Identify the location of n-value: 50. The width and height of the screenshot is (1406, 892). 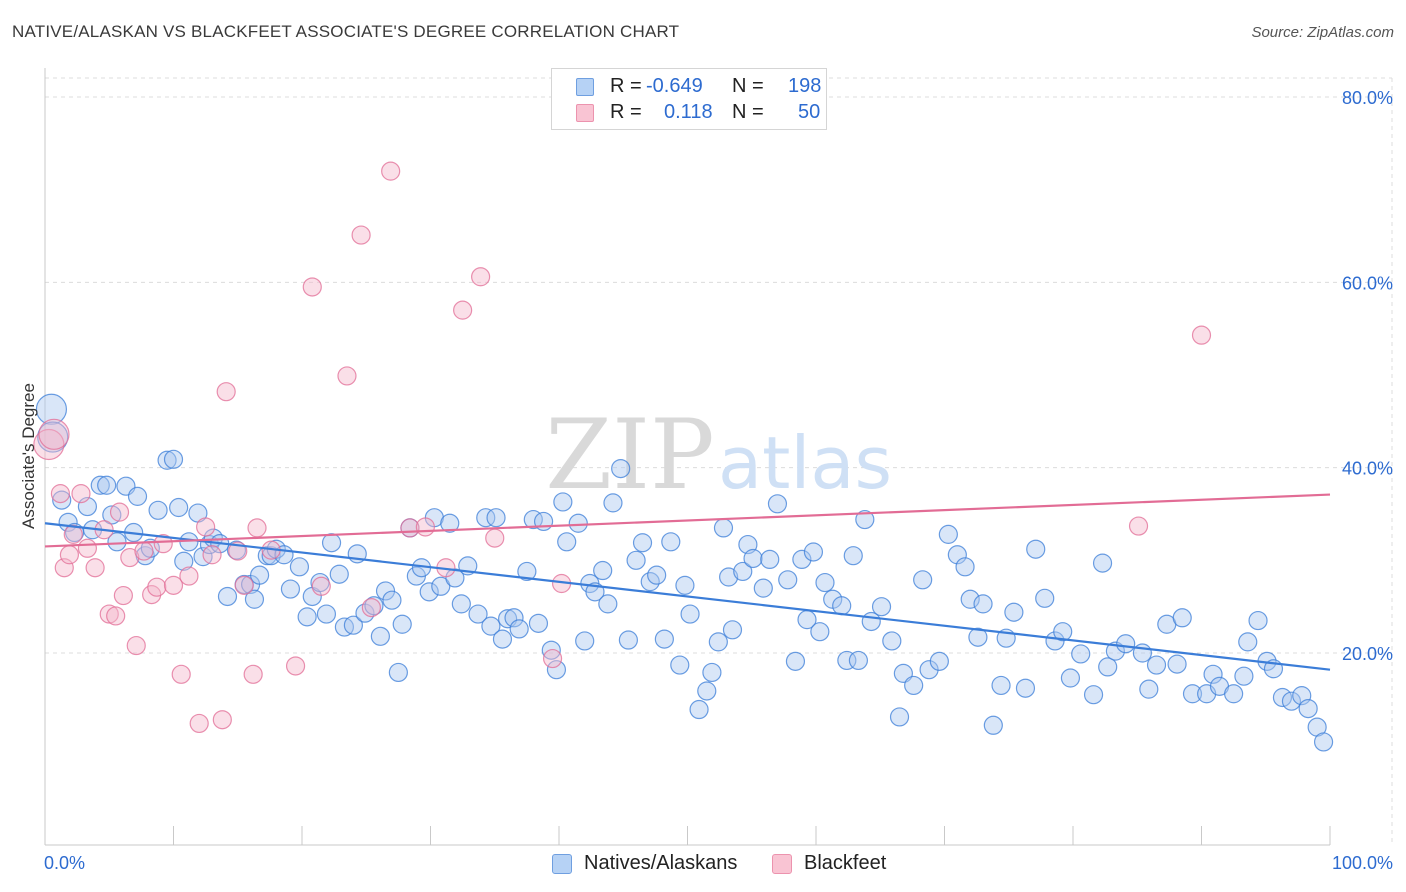
(809, 112).